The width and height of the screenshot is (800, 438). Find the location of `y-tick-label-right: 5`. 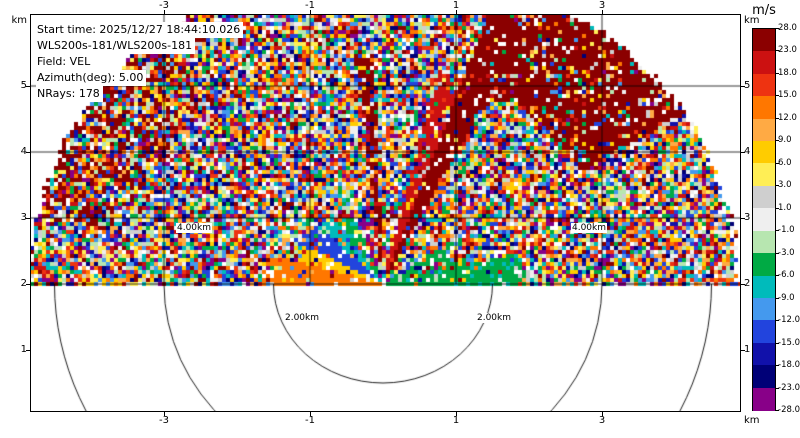

y-tick-label-right: 5 is located at coordinates (747, 85).